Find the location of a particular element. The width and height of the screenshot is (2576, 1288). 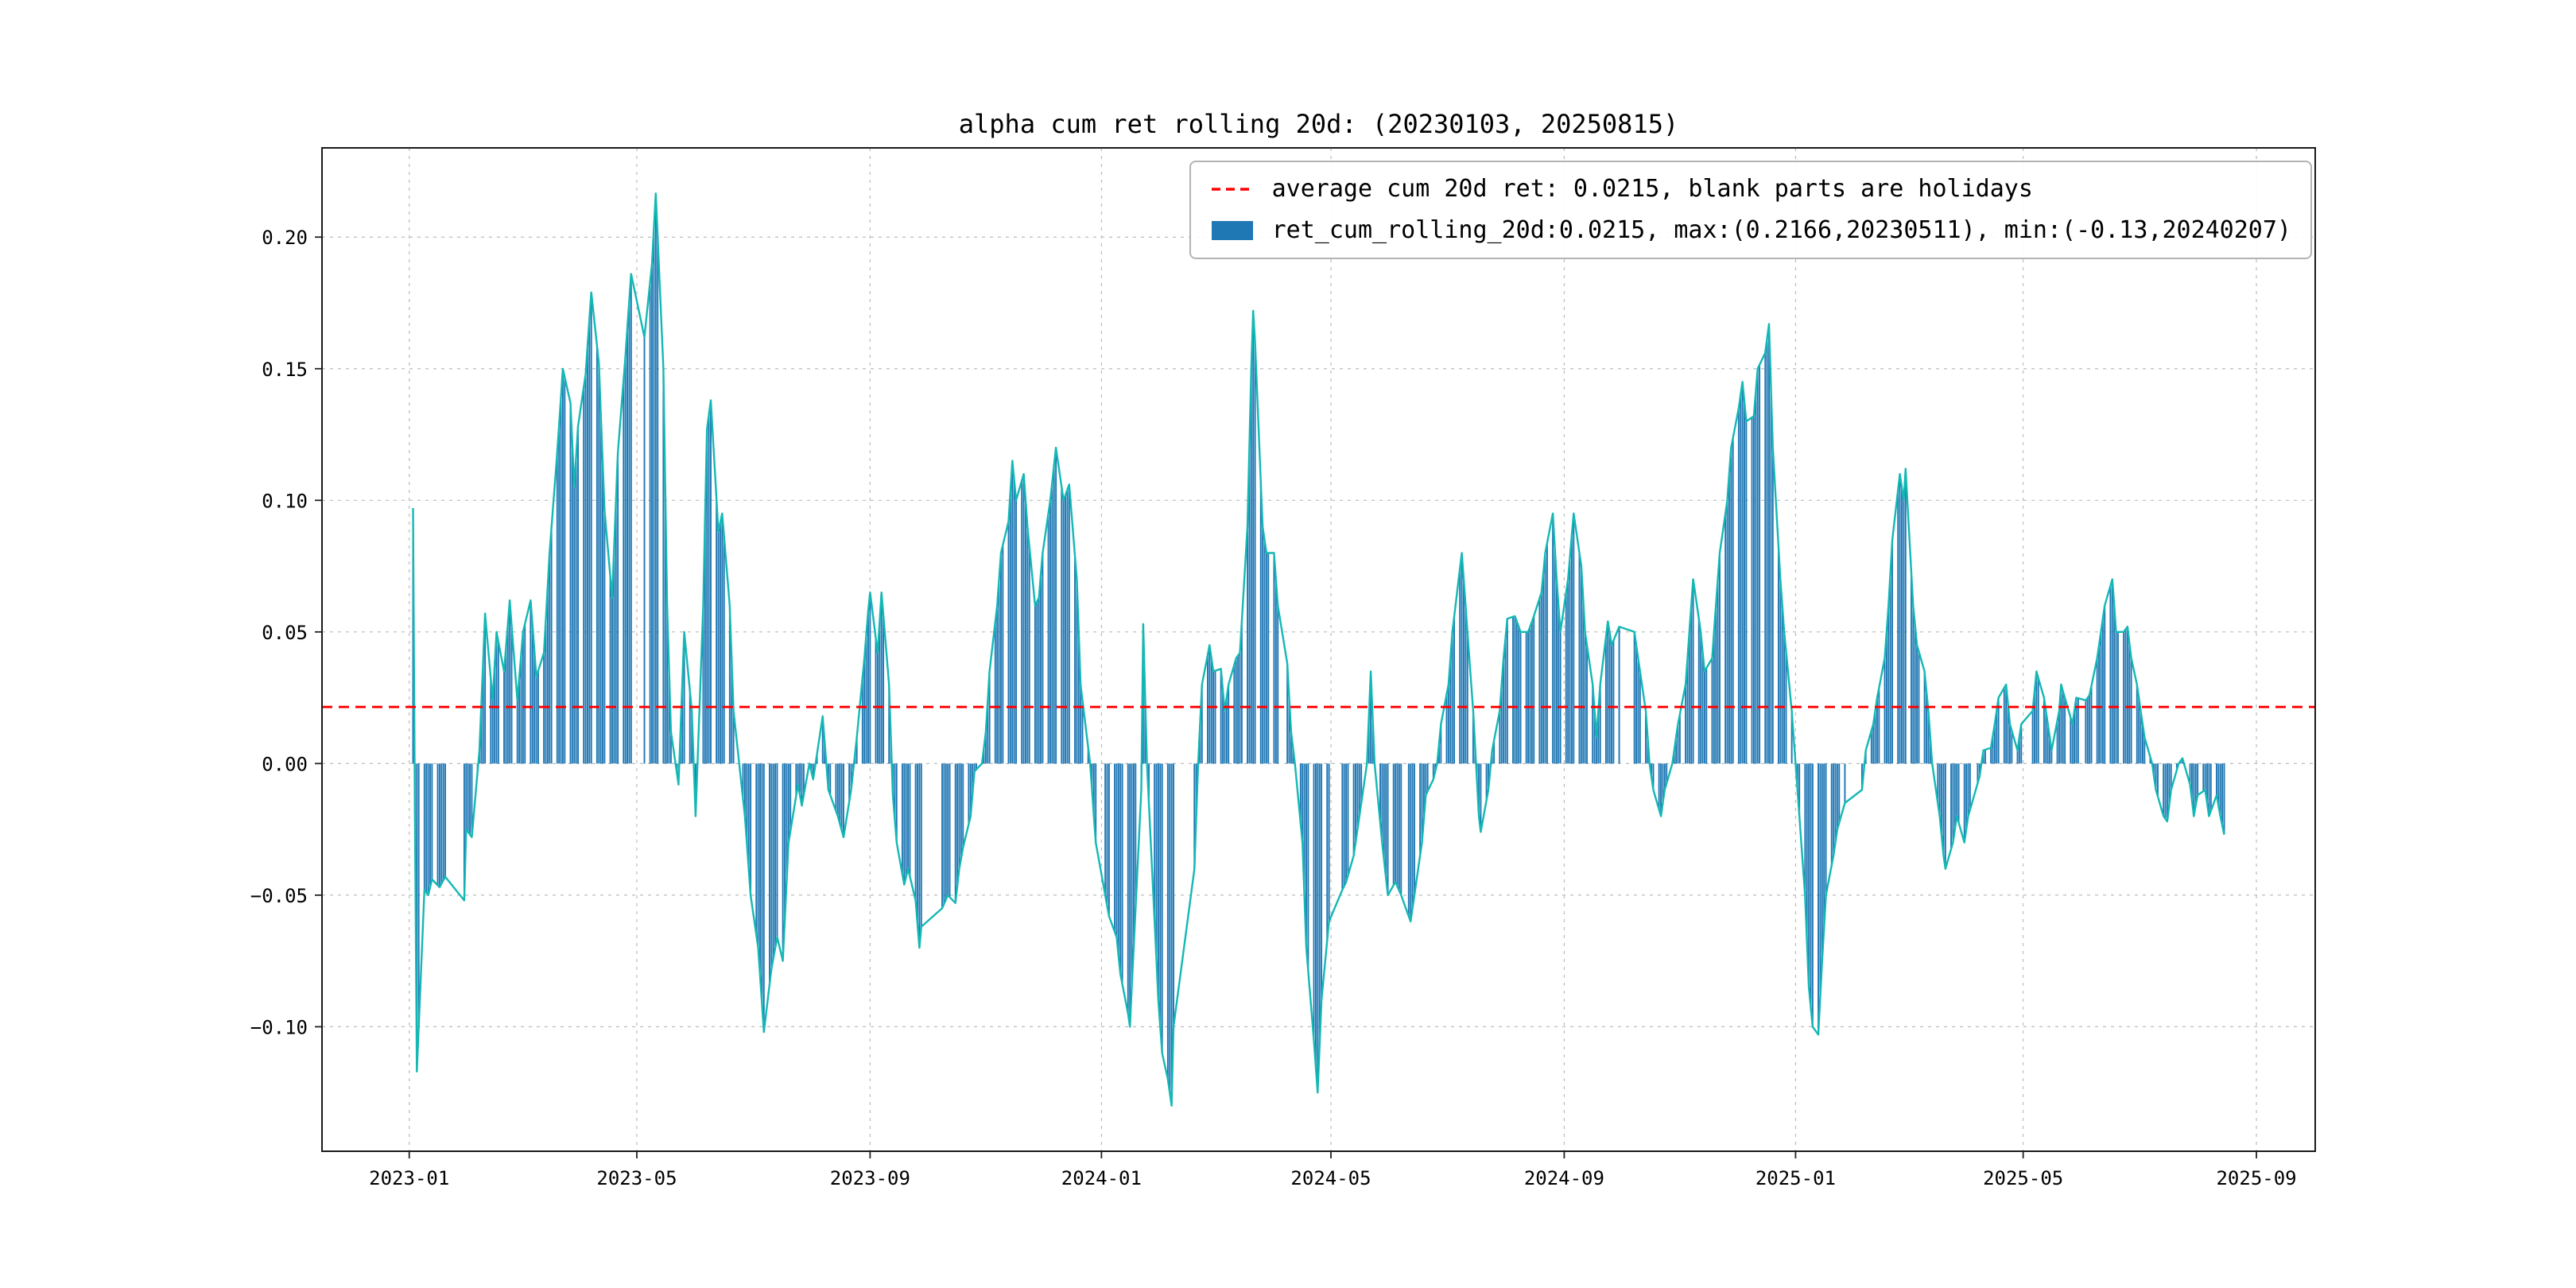

x-tick-label: 2023-05 is located at coordinates (637, 1178).